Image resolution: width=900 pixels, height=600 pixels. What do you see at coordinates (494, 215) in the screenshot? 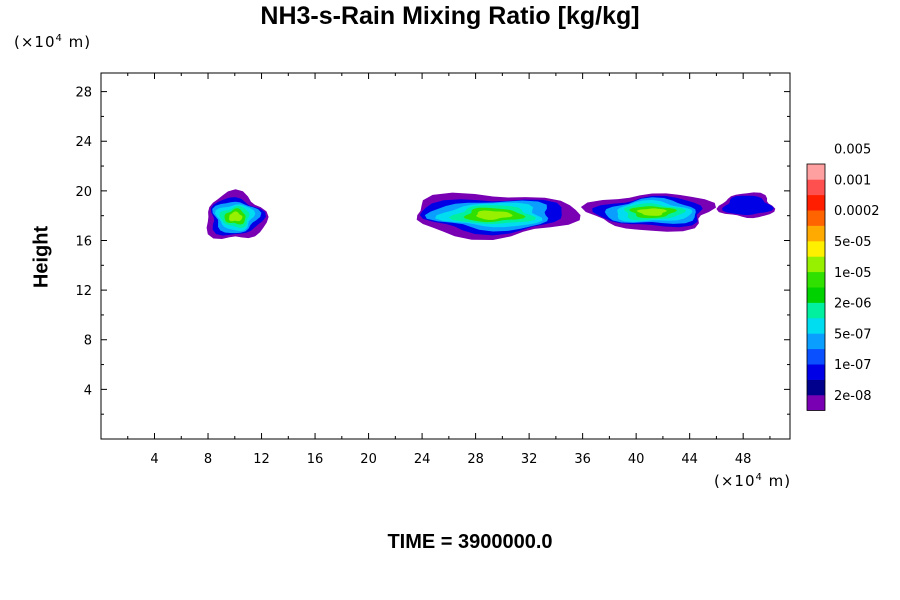
I see `cloud-2-layer` at bounding box center [494, 215].